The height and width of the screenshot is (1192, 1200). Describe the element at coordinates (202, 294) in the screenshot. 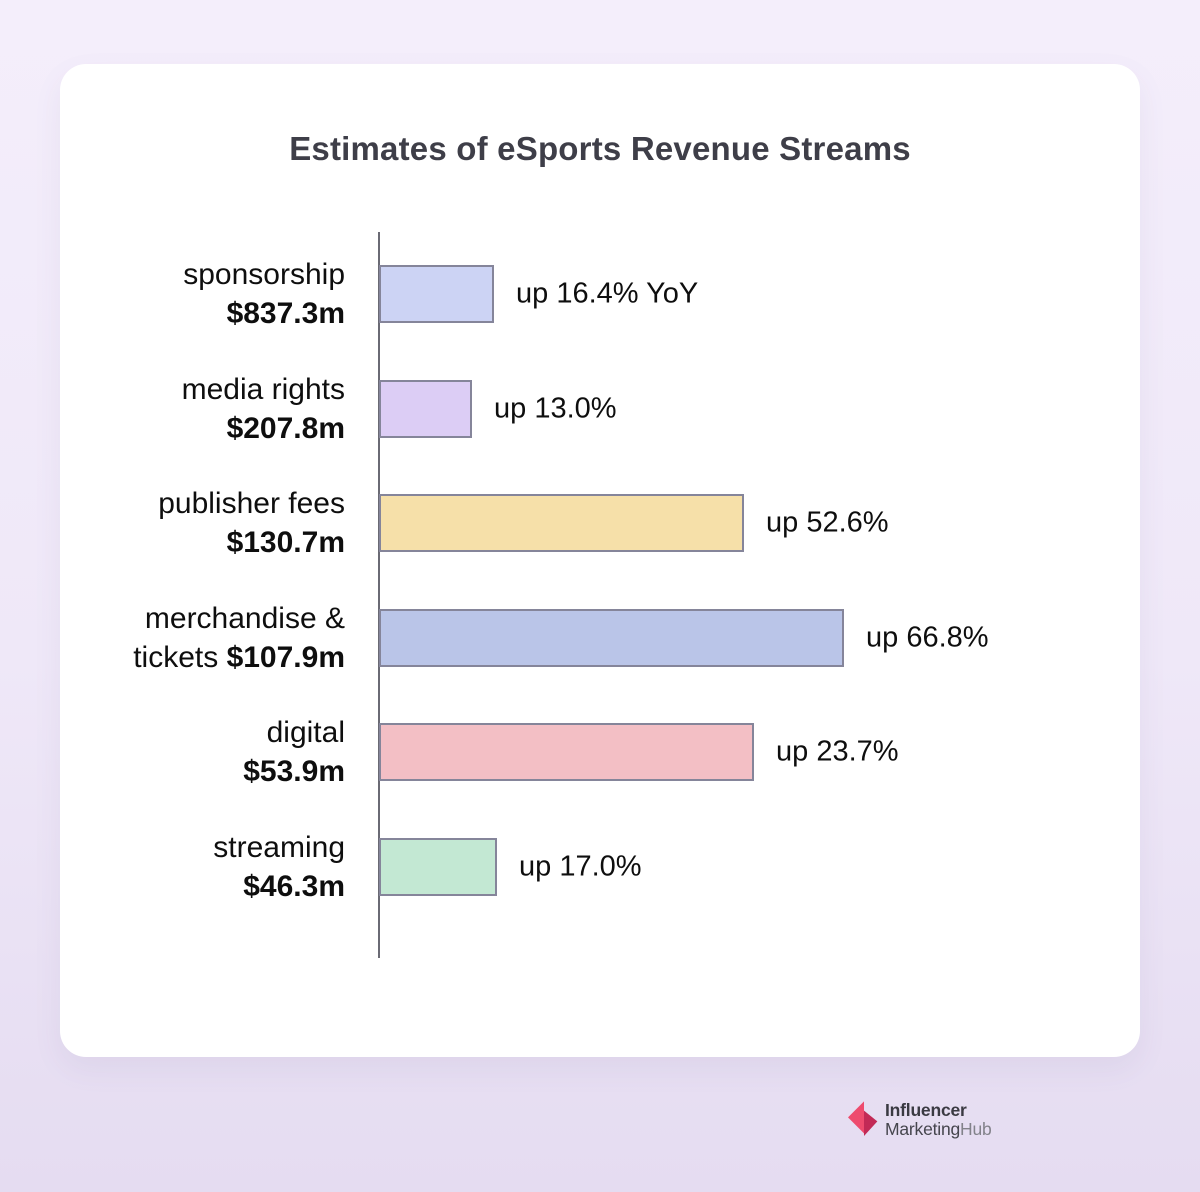

I see `category-label: sponsorship $837.3m` at that location.